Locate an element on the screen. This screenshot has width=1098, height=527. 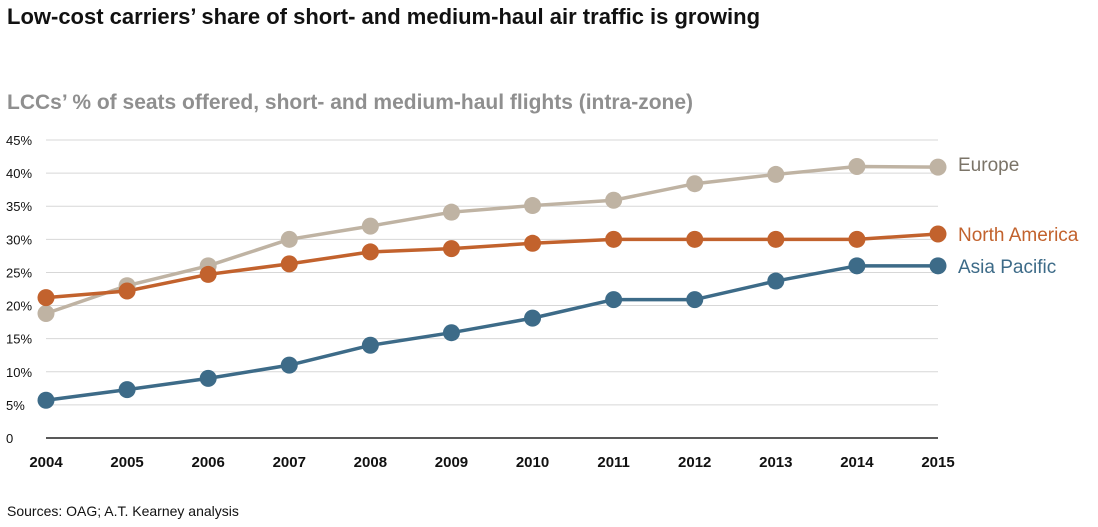
y-tick-label: 20% is located at coordinates (19, 306).